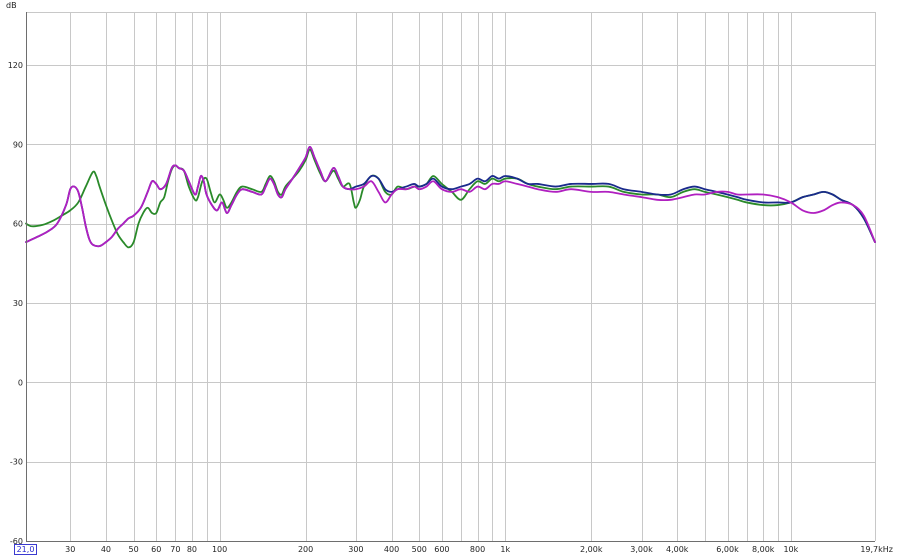 The image size is (900, 556). I want to click on y-tick-label: 90, so click(18, 144).